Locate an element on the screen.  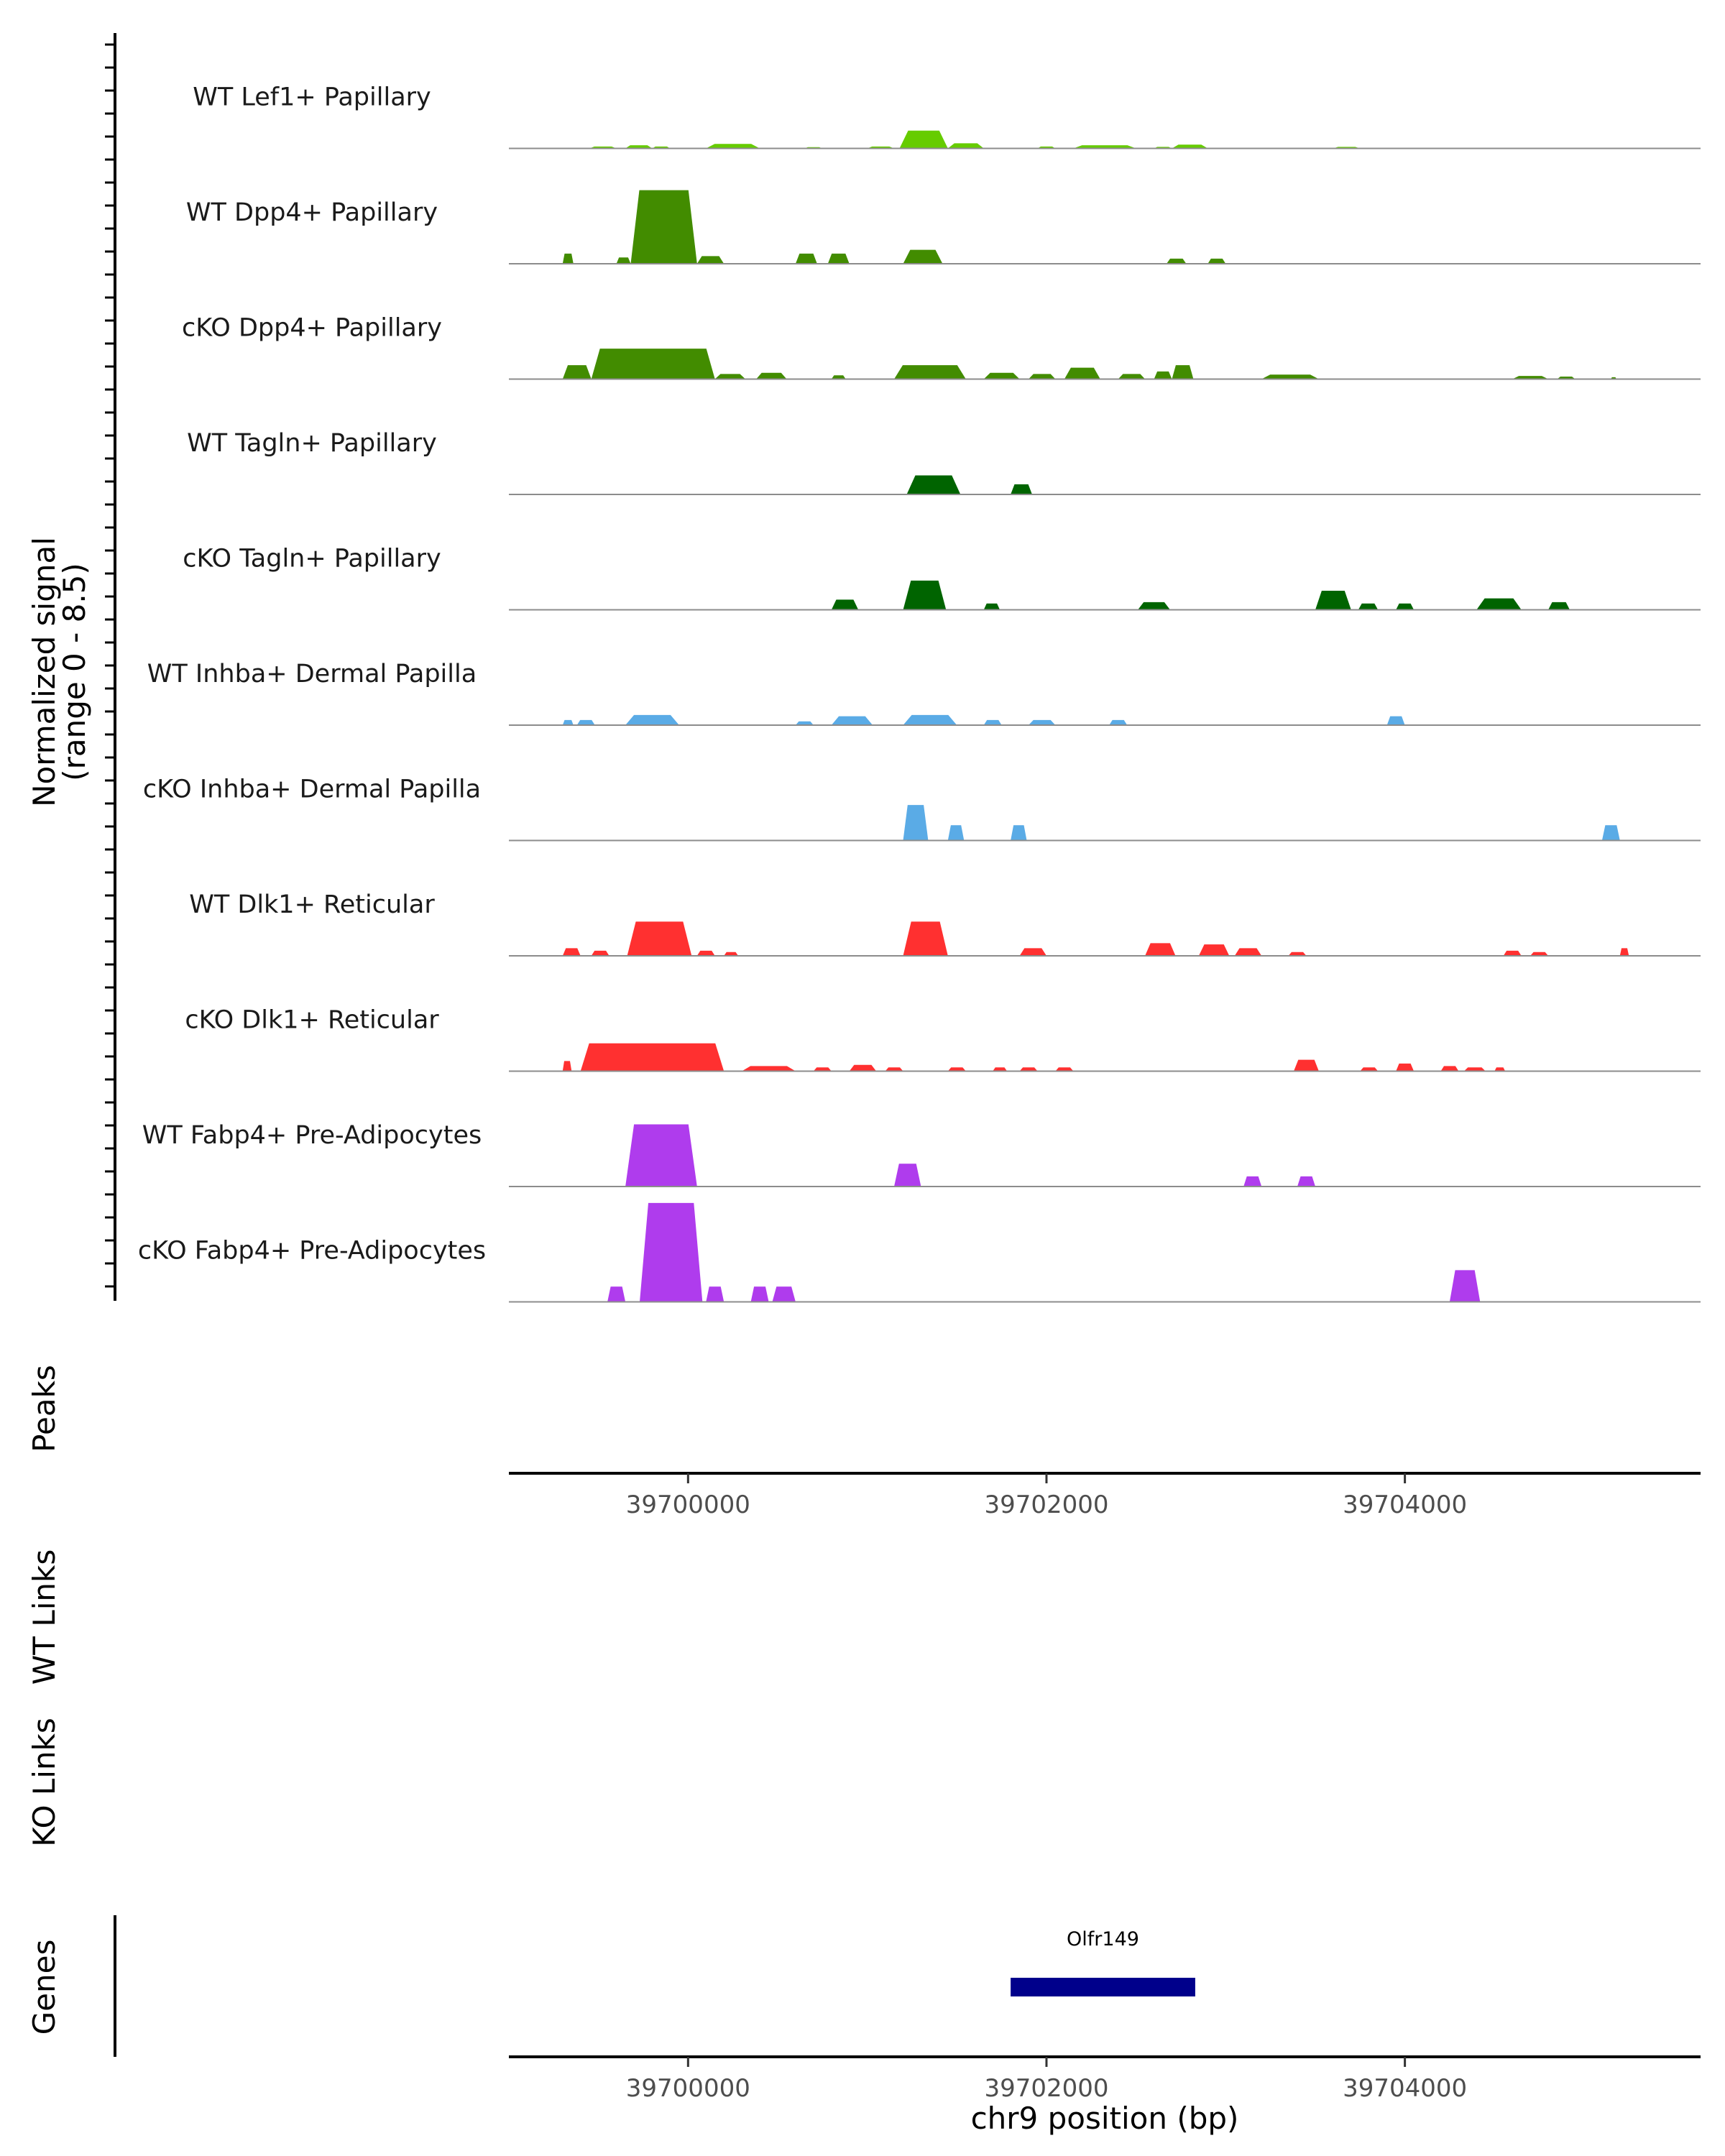
track-label: cKO Fabp4+ Pre-Adipocytes is located at coordinates (312, 1251).